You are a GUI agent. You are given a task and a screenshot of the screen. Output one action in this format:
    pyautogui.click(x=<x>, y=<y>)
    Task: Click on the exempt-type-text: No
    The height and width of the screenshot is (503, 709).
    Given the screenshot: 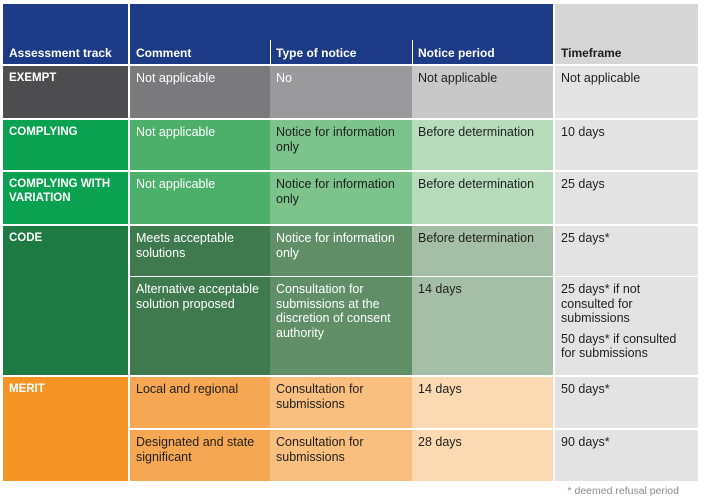 What is the action you would take?
    pyautogui.click(x=284, y=78)
    